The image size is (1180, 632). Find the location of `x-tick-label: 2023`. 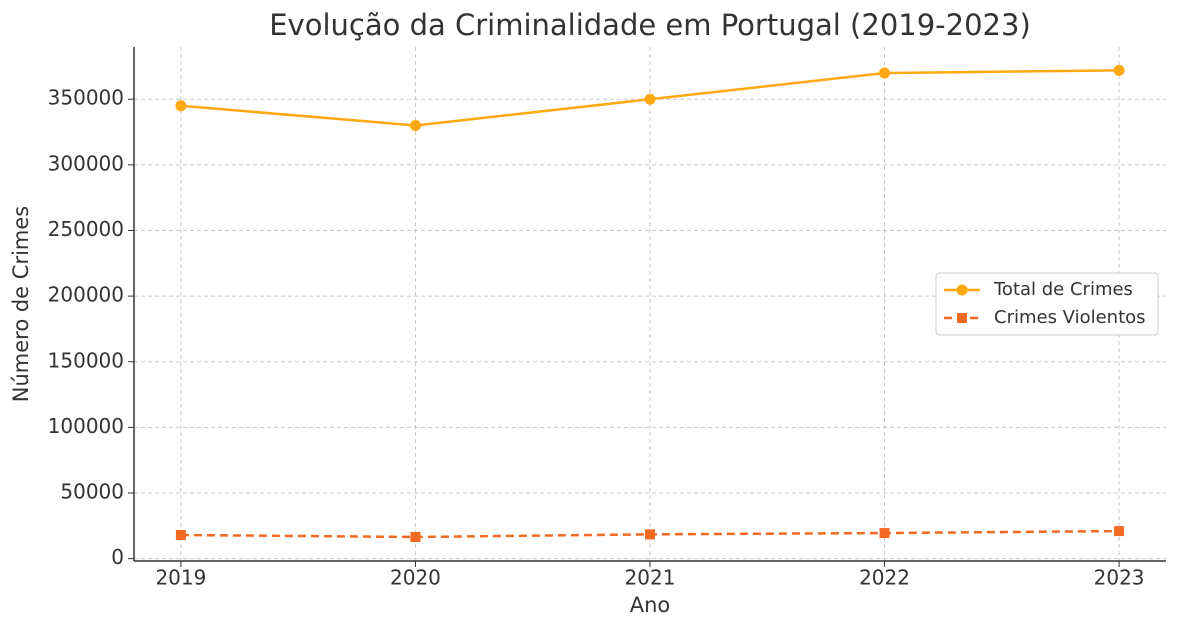

x-tick-label: 2023 is located at coordinates (1119, 578).